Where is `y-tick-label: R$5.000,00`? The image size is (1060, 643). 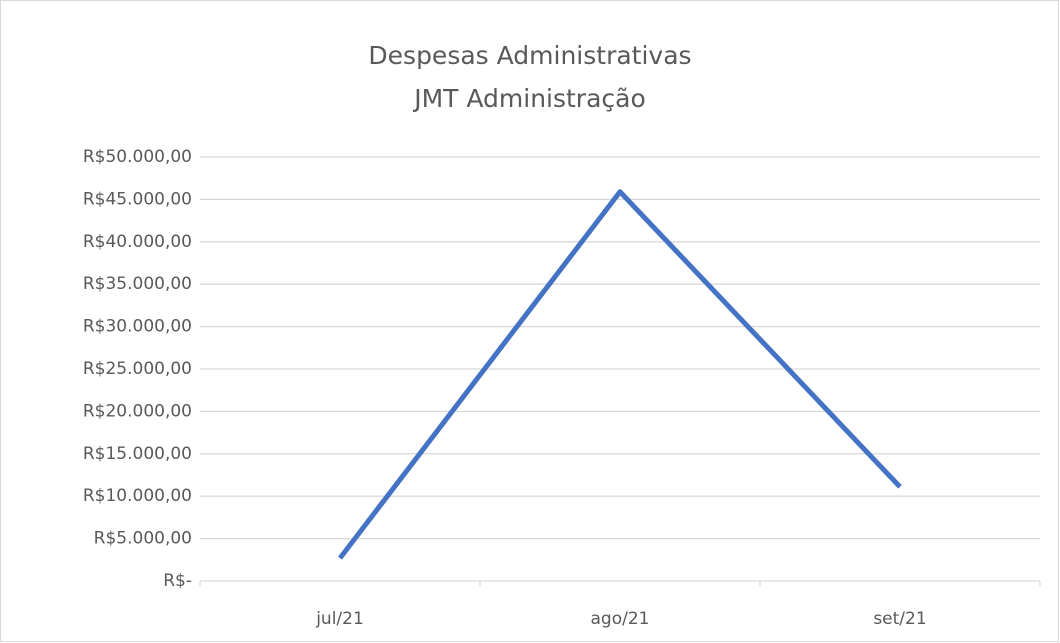 y-tick-label: R$5.000,00 is located at coordinates (143, 539).